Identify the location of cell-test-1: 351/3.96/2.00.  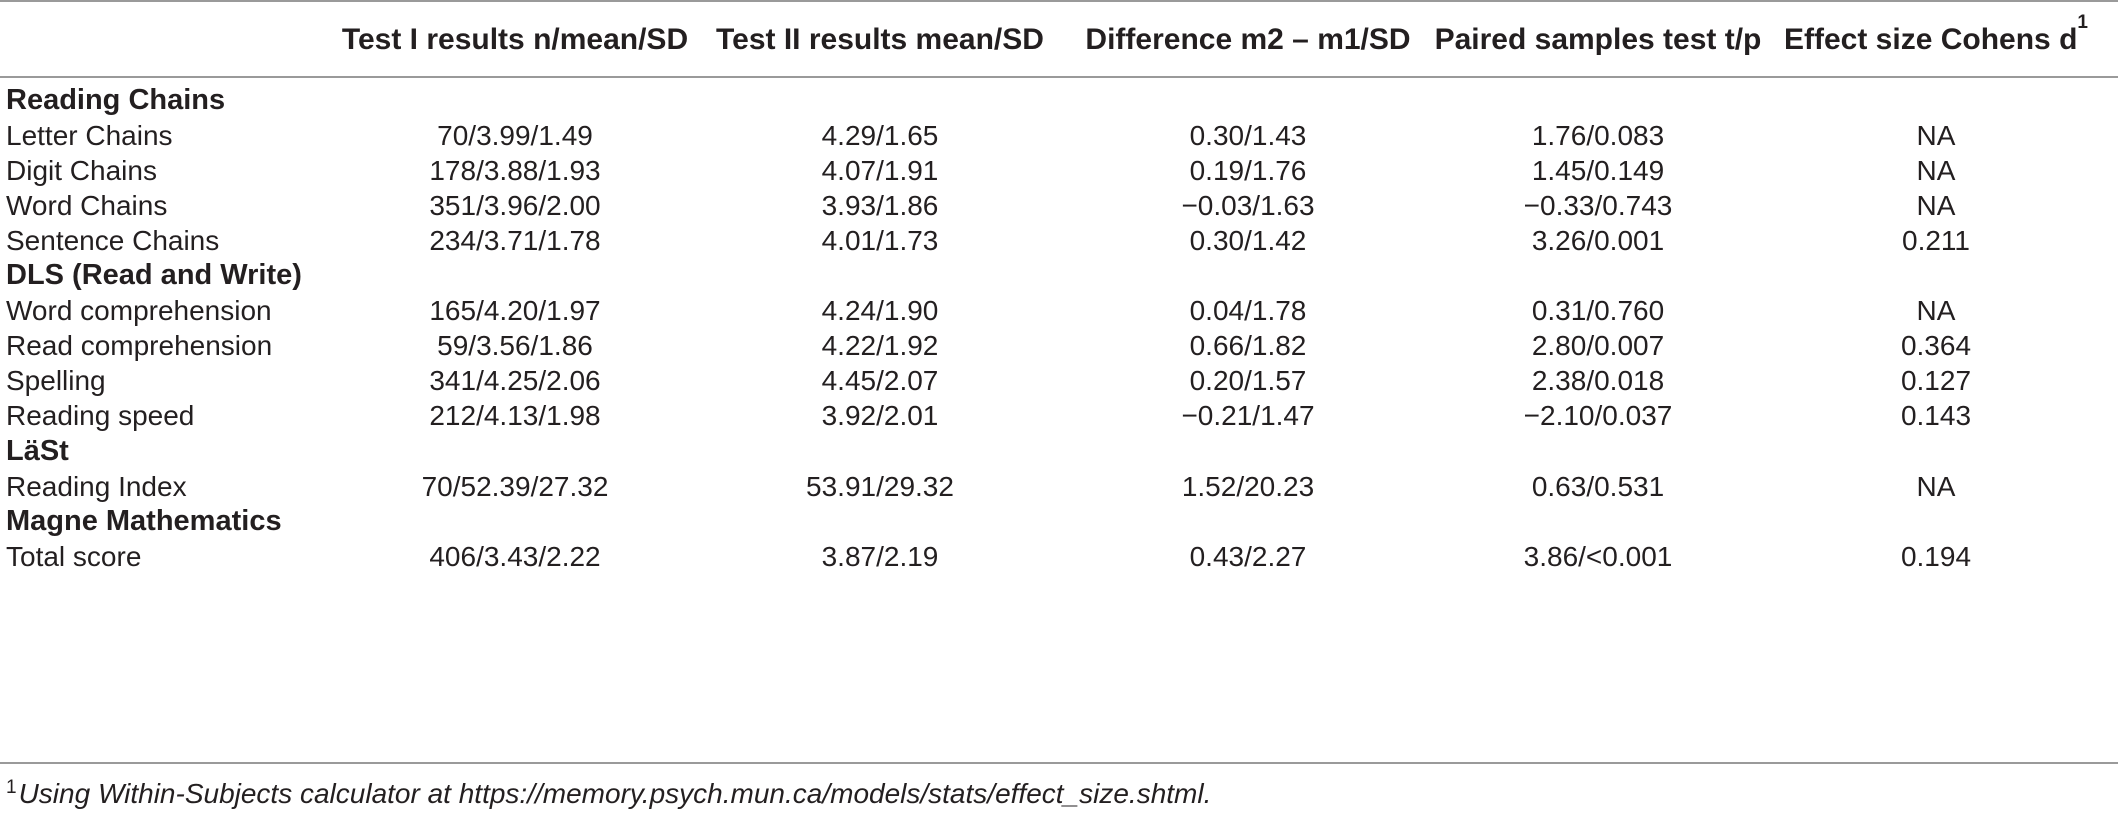
(515, 206).